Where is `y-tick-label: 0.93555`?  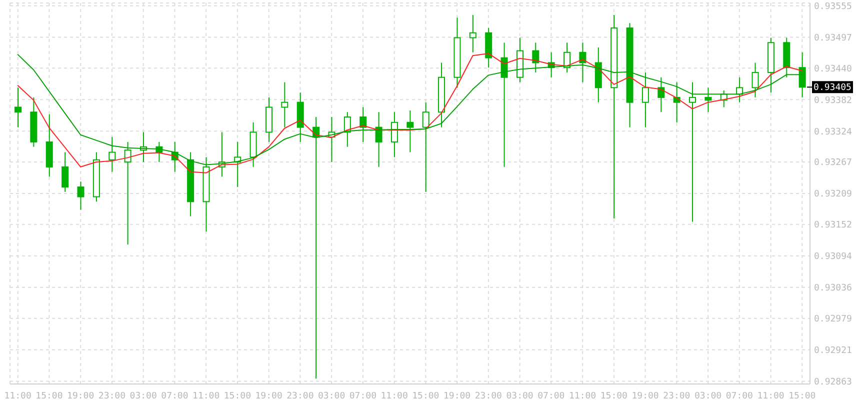 y-tick-label: 0.93555 is located at coordinates (833, 7).